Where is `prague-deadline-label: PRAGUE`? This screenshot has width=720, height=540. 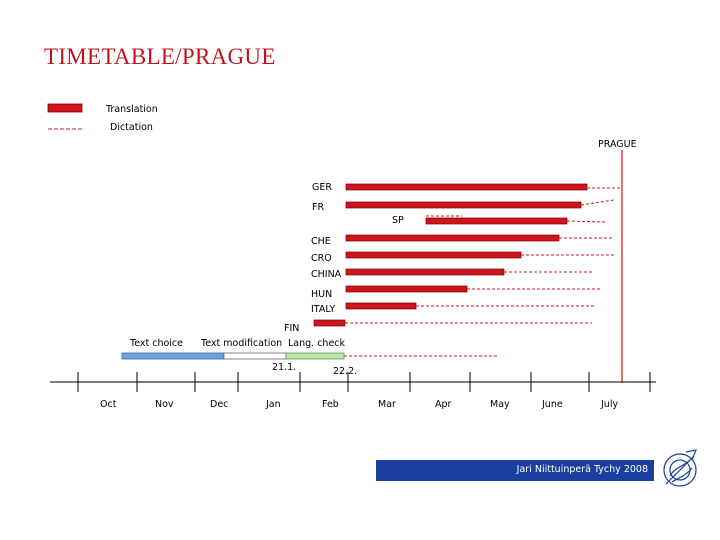
prague-deadline-label: PRAGUE is located at coordinates (617, 144).